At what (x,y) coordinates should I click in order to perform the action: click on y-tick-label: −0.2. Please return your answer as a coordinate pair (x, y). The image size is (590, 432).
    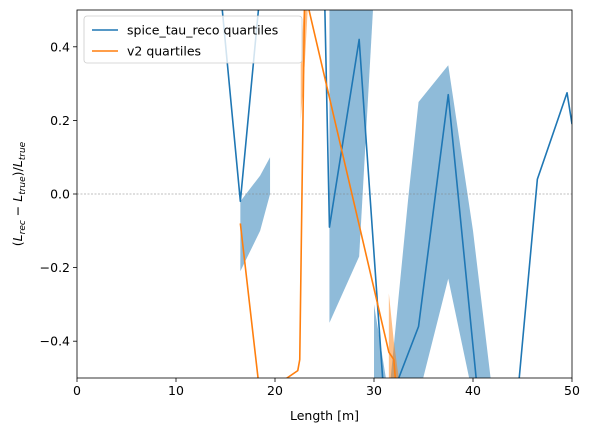
    Looking at the image, I should click on (55, 267).